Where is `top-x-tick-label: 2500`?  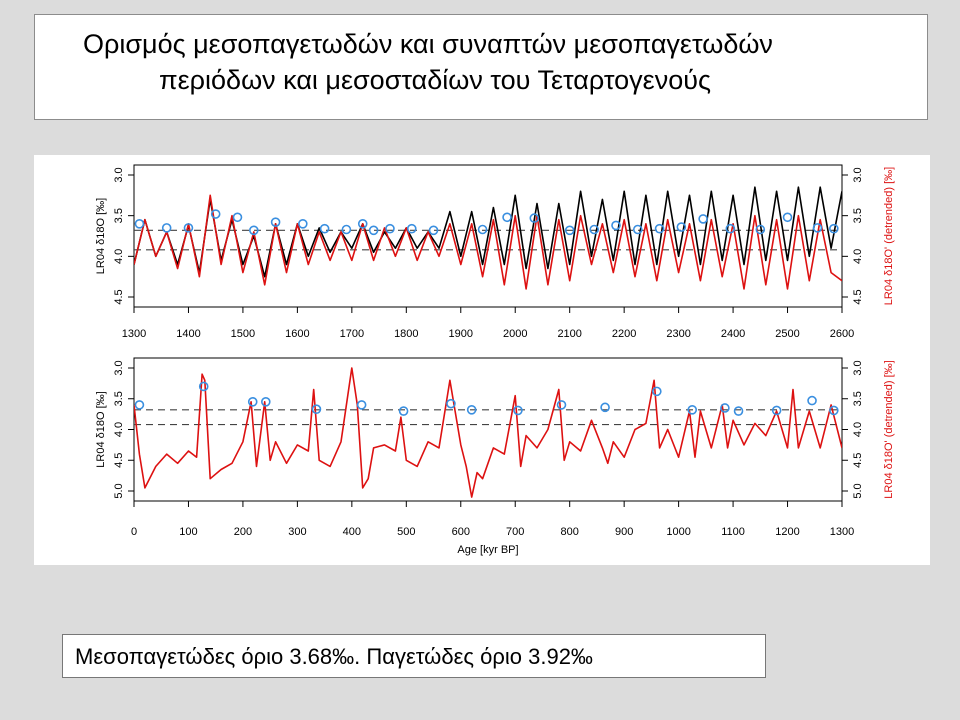
top-x-tick-label: 2500 is located at coordinates (787, 334).